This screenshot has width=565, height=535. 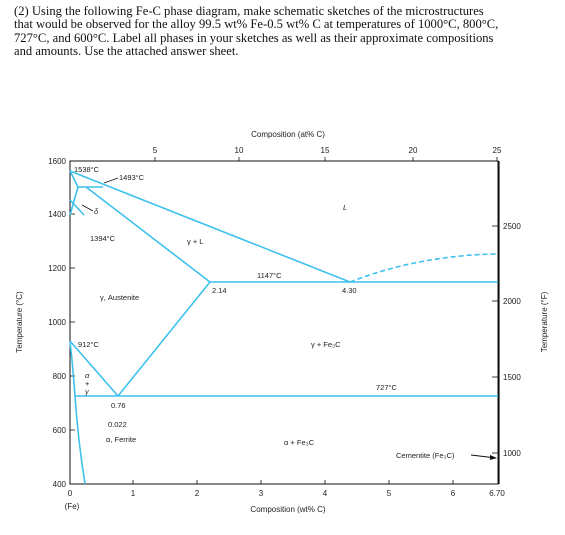 I want to click on left-tick-label: 400, so click(x=60, y=484).